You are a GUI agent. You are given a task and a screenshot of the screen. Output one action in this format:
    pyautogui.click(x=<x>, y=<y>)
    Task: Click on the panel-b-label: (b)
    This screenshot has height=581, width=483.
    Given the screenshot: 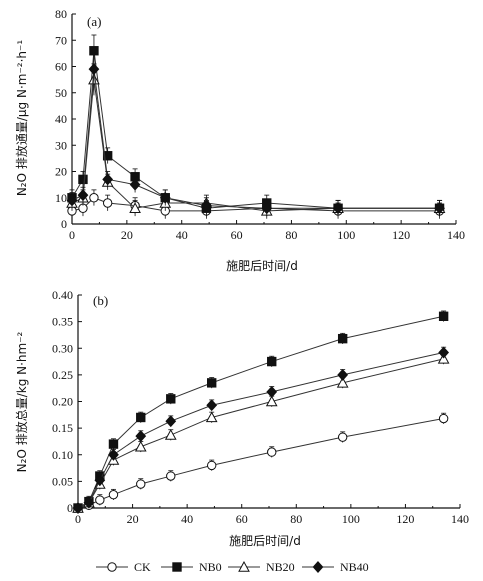 What is the action you would take?
    pyautogui.click(x=100, y=300)
    